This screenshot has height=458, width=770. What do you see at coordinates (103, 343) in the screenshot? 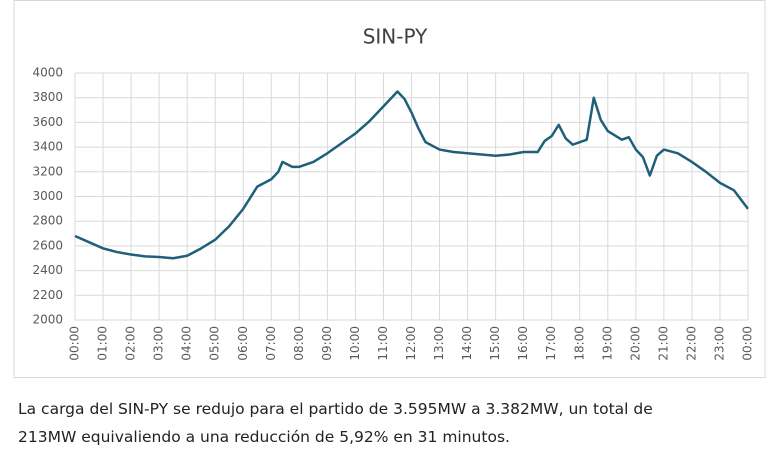
I see `x-tick-label: 01:00` at bounding box center [103, 343].